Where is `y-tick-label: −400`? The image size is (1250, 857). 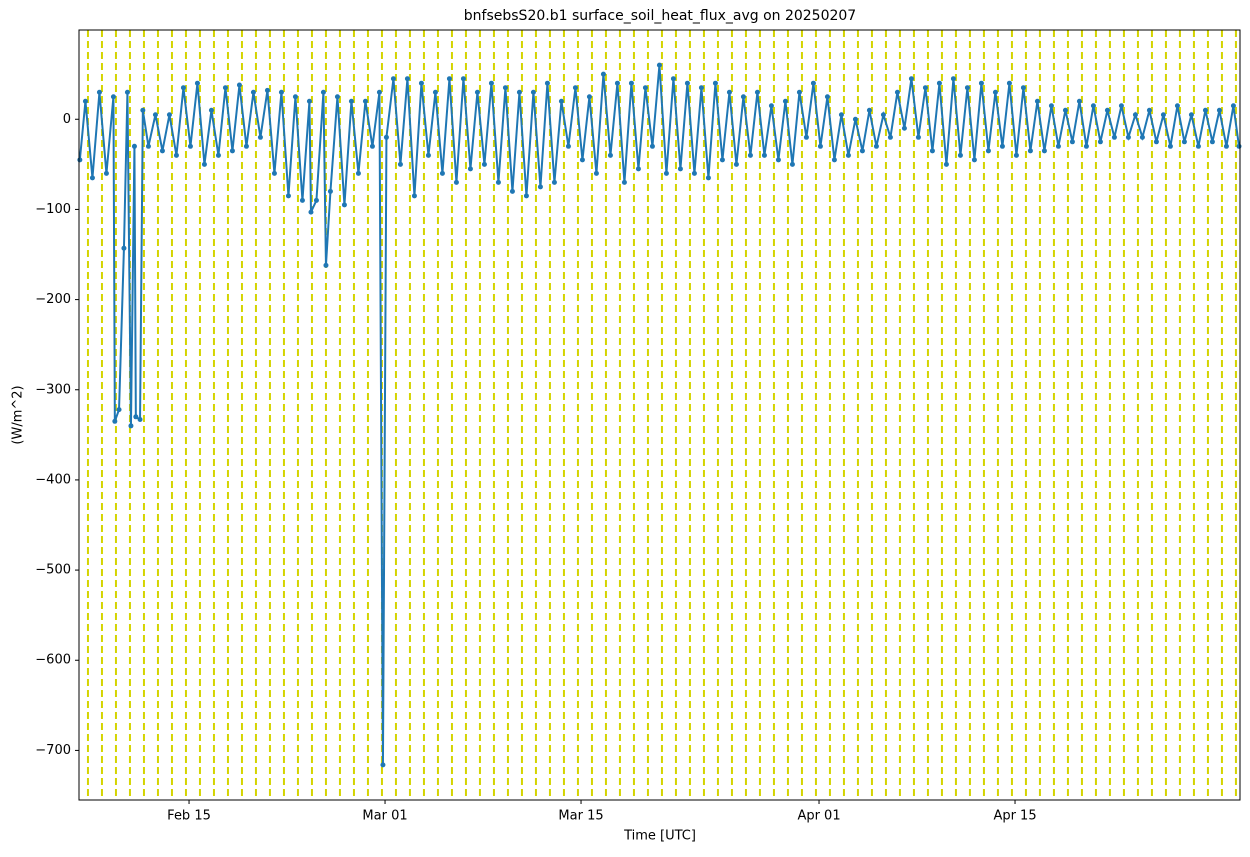 y-tick-label: −400 is located at coordinates (53, 479).